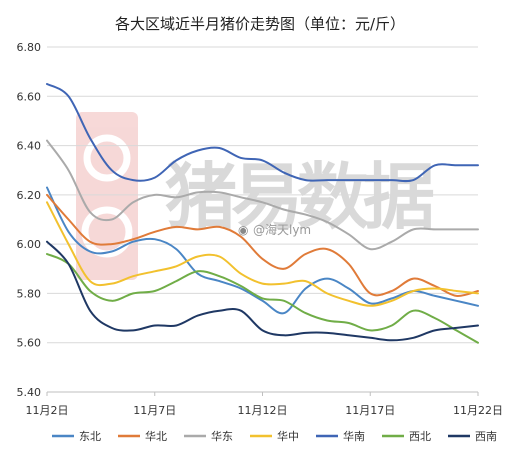 The image size is (520, 458). I want to click on watermark-logo-icon, so click(107, 196).